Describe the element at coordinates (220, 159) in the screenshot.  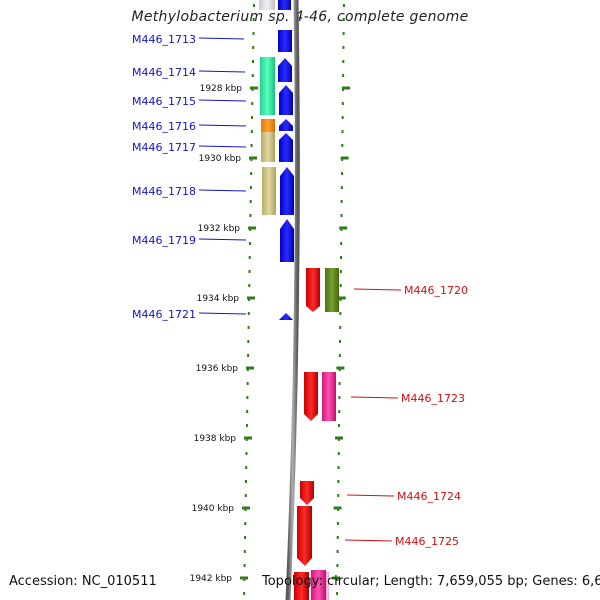
I see `tick-label: 1930 kbp` at that location.